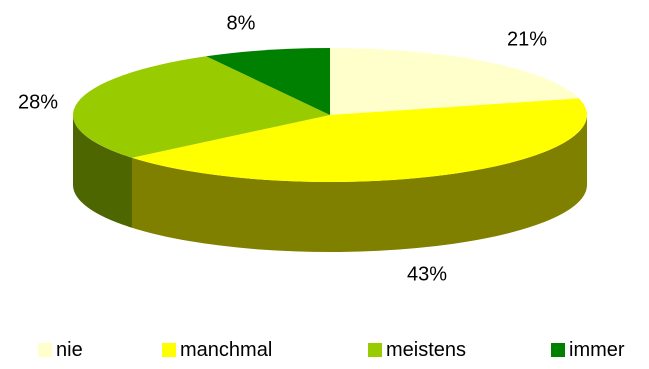 The image size is (649, 369). Describe the element at coordinates (454, 81) in the screenshot. I see `pie-slice-nie` at that location.